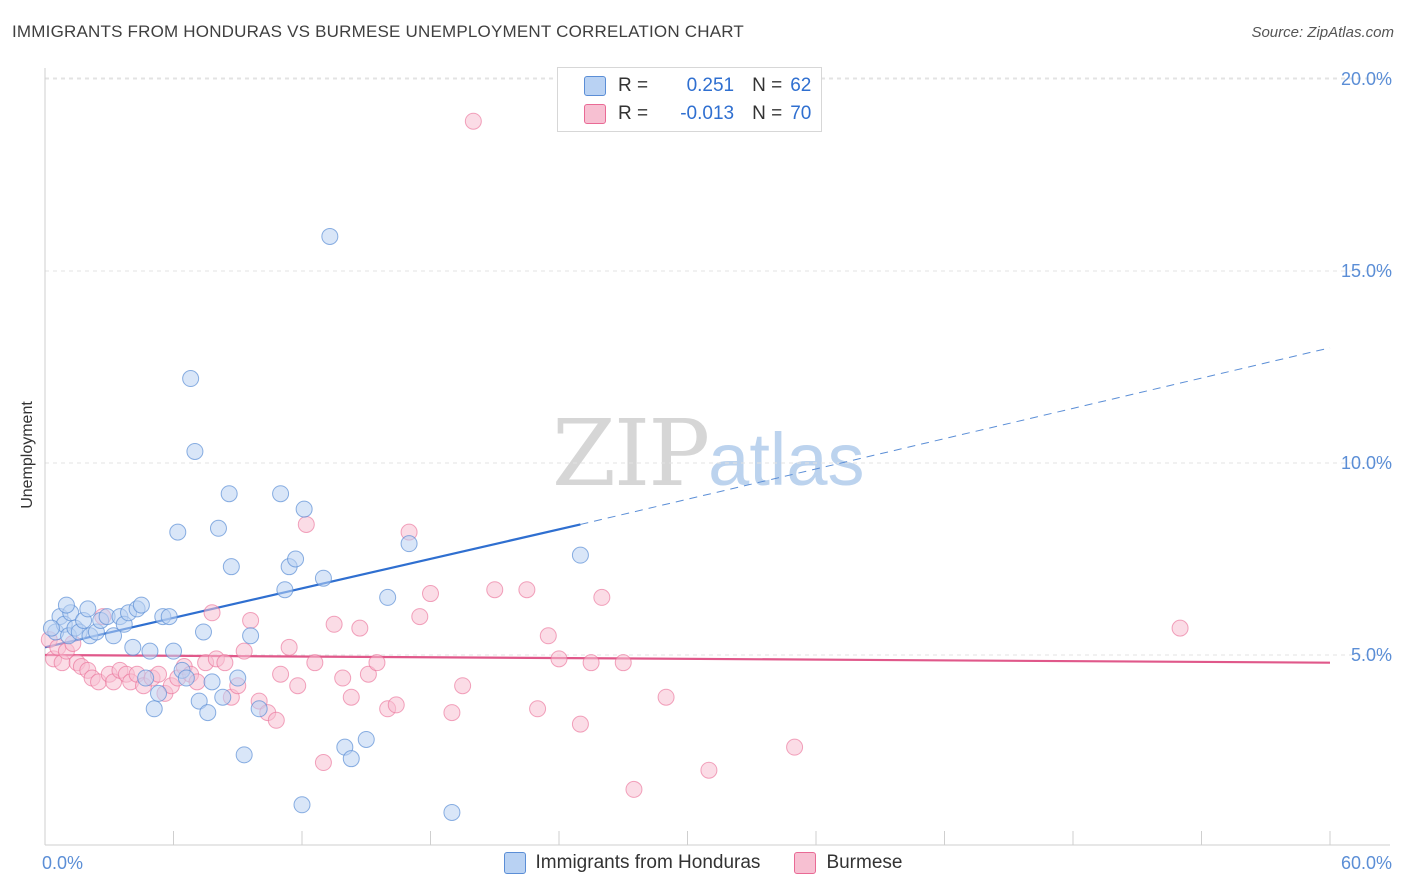 The image size is (1406, 892). Describe the element at coordinates (707, 113) in the screenshot. I see `legend-r-value-burmese: -0.013` at that location.